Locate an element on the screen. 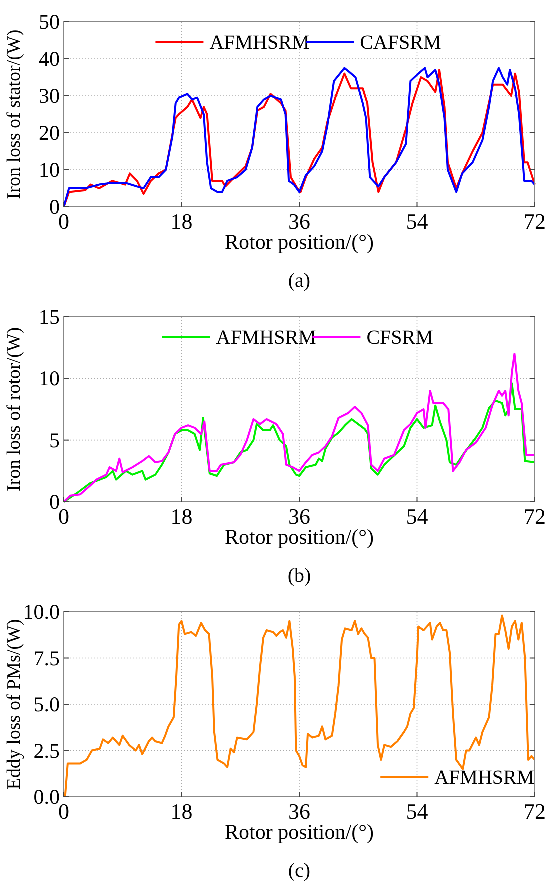 The height and width of the screenshot is (890, 549). y-tick-label: 5.0 is located at coordinates (47, 704).